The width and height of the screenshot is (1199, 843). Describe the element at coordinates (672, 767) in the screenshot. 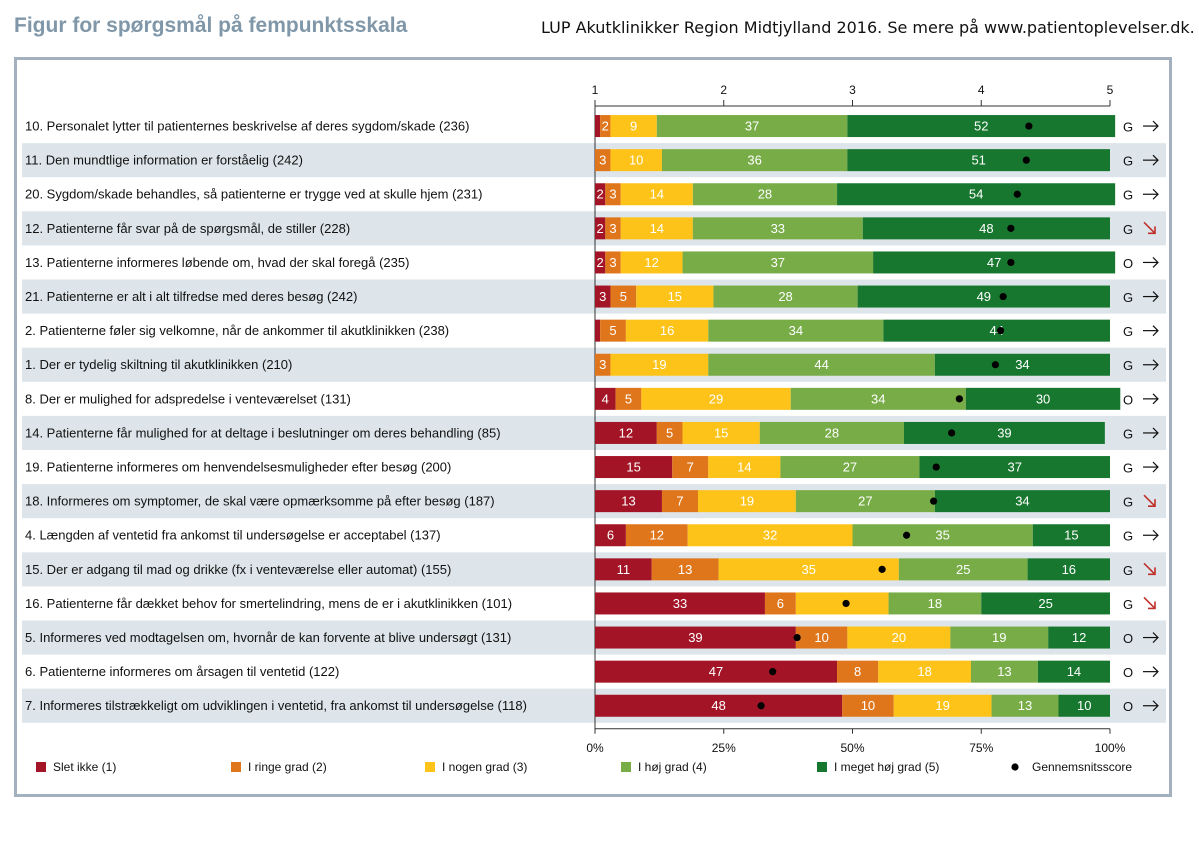

I see `legend-label: I høj grad (4)` at that location.